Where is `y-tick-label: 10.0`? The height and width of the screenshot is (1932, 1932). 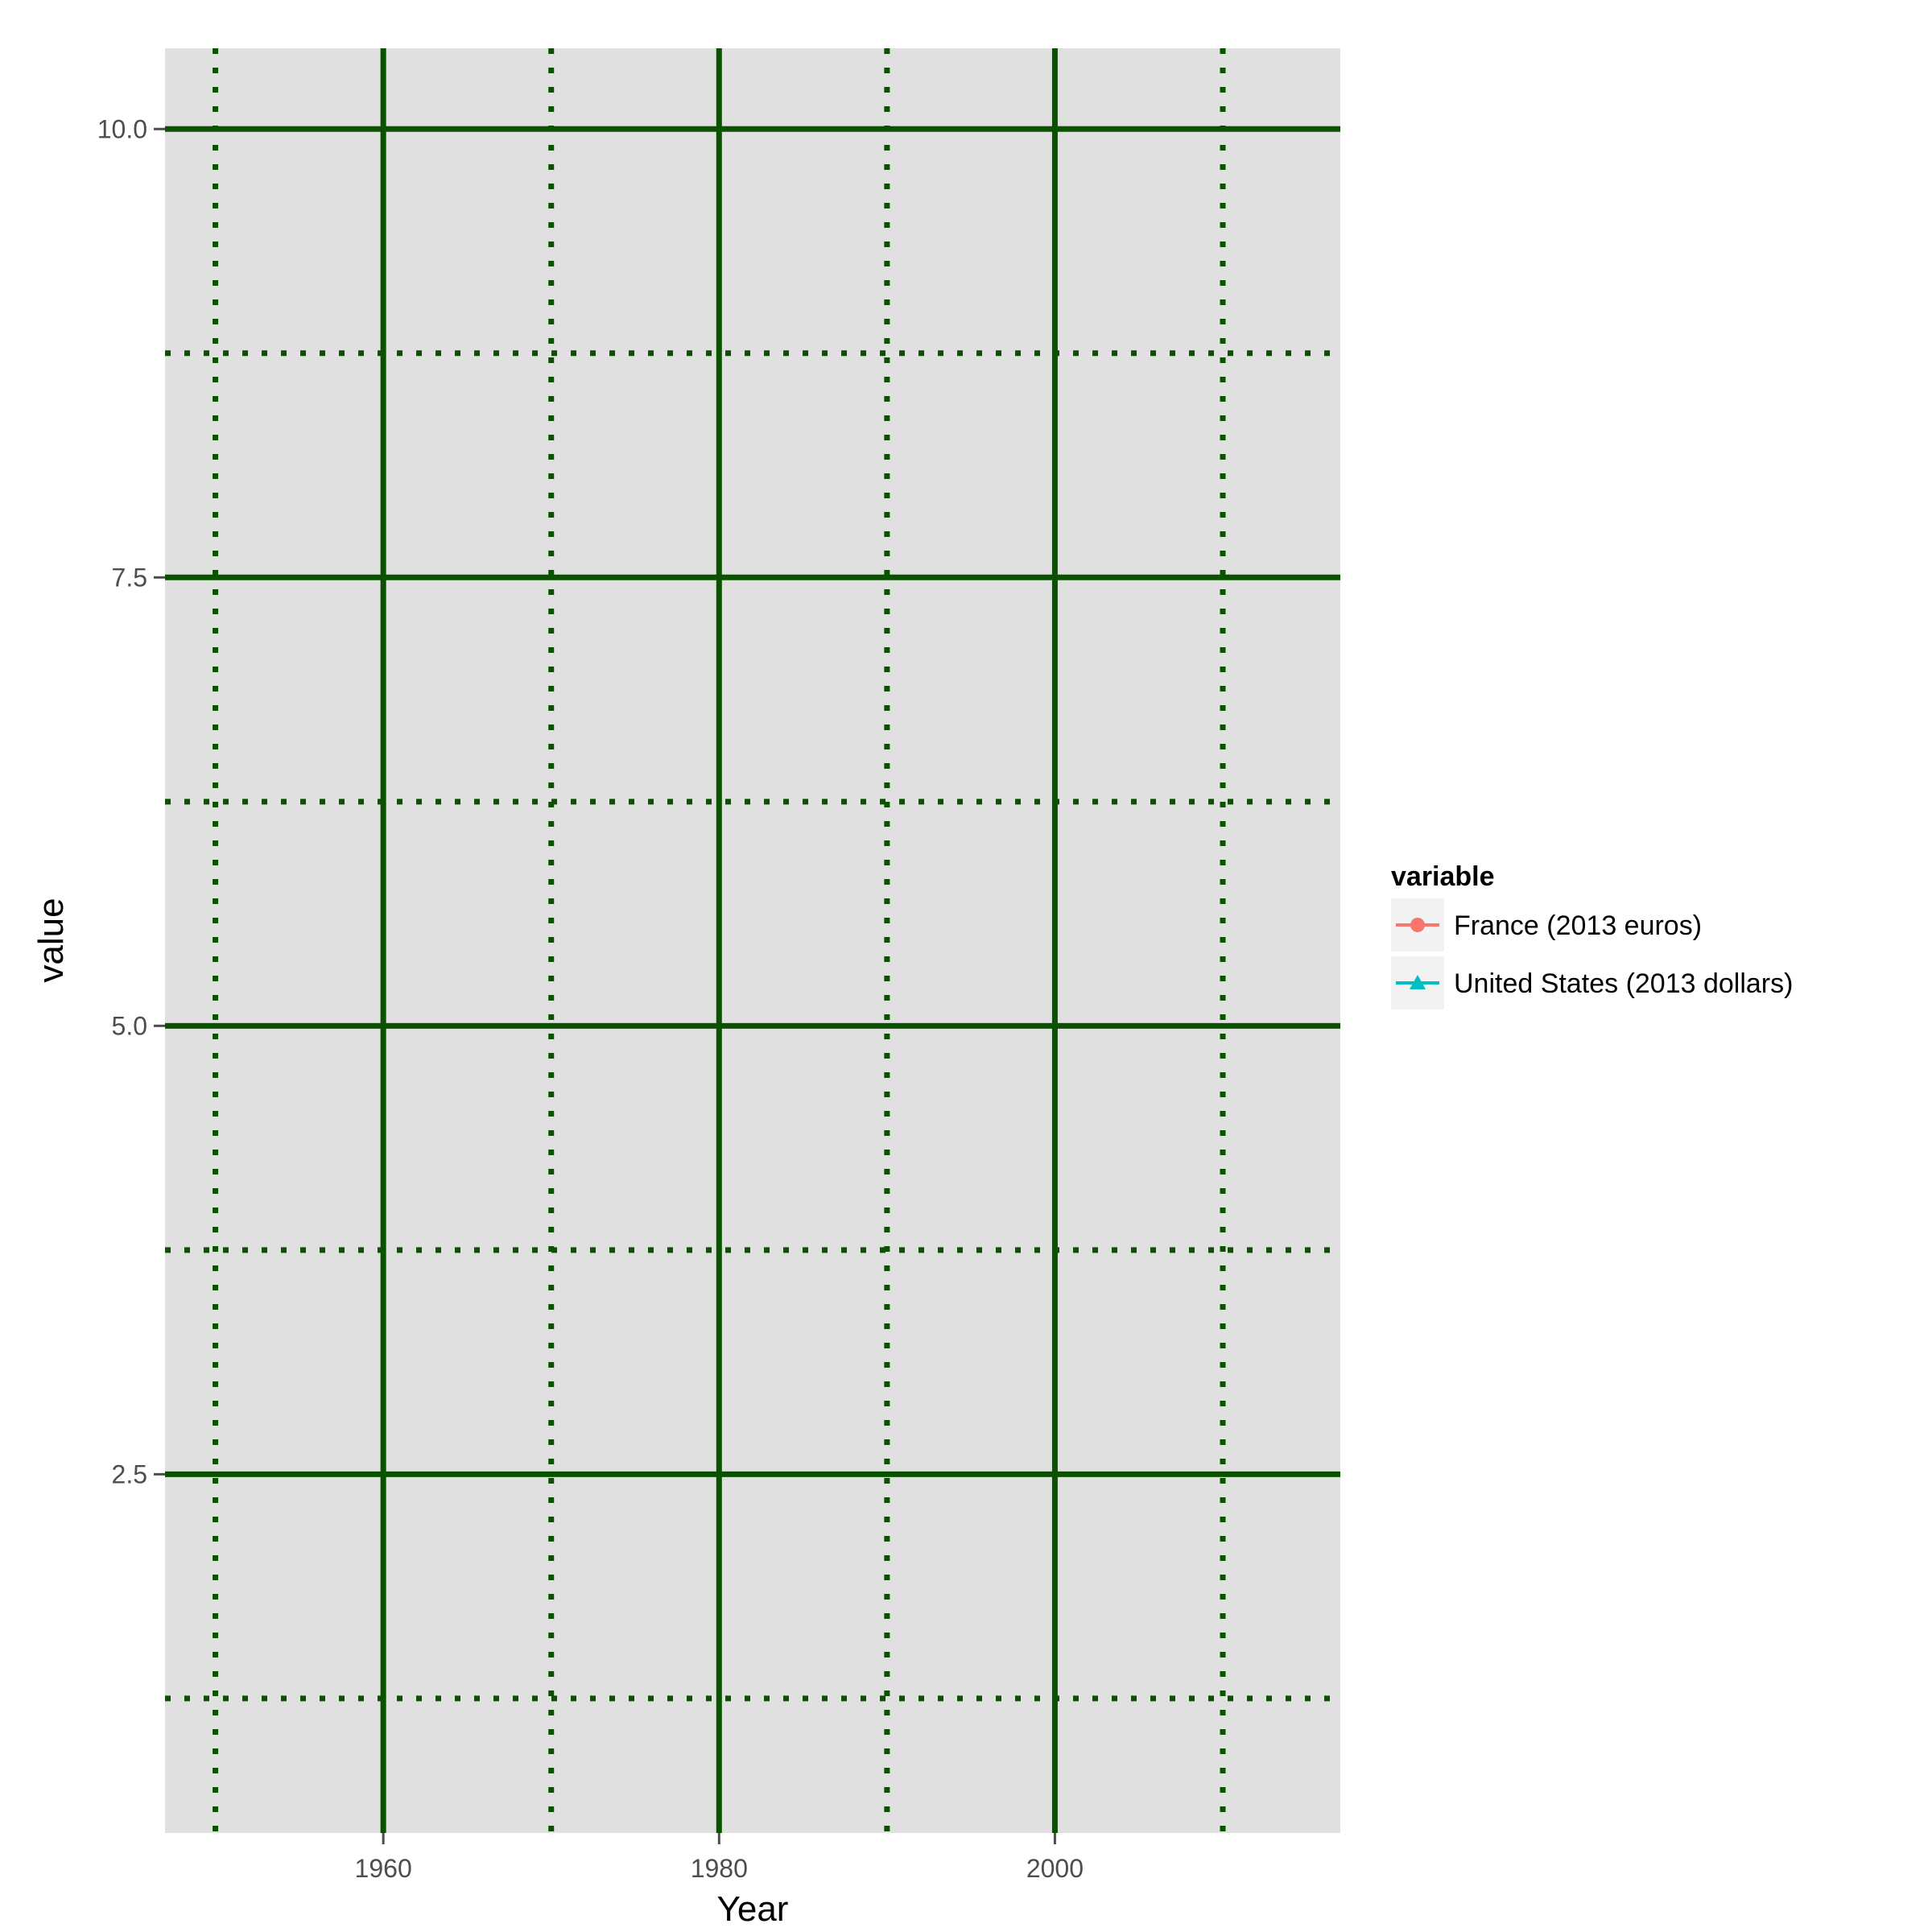 y-tick-label: 10.0 is located at coordinates (122, 128).